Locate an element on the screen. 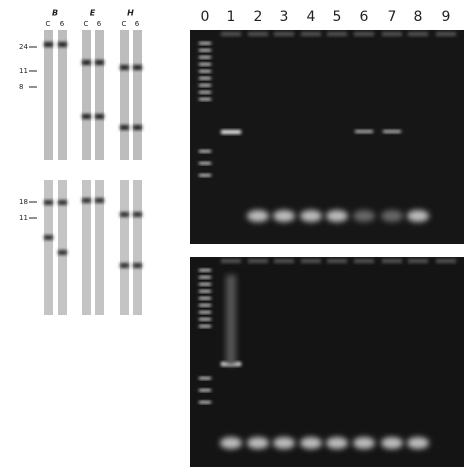 The image size is (474, 474). lane-number: 0 is located at coordinates (205, 17).